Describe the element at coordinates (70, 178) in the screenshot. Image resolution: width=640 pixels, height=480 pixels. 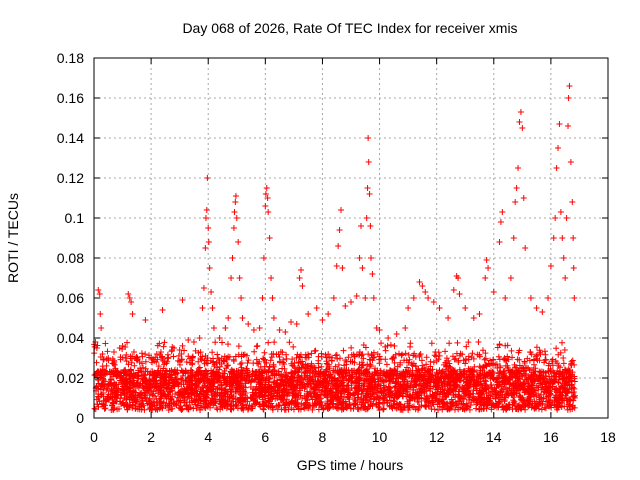
I see `y-tick-label: 0.12` at that location.